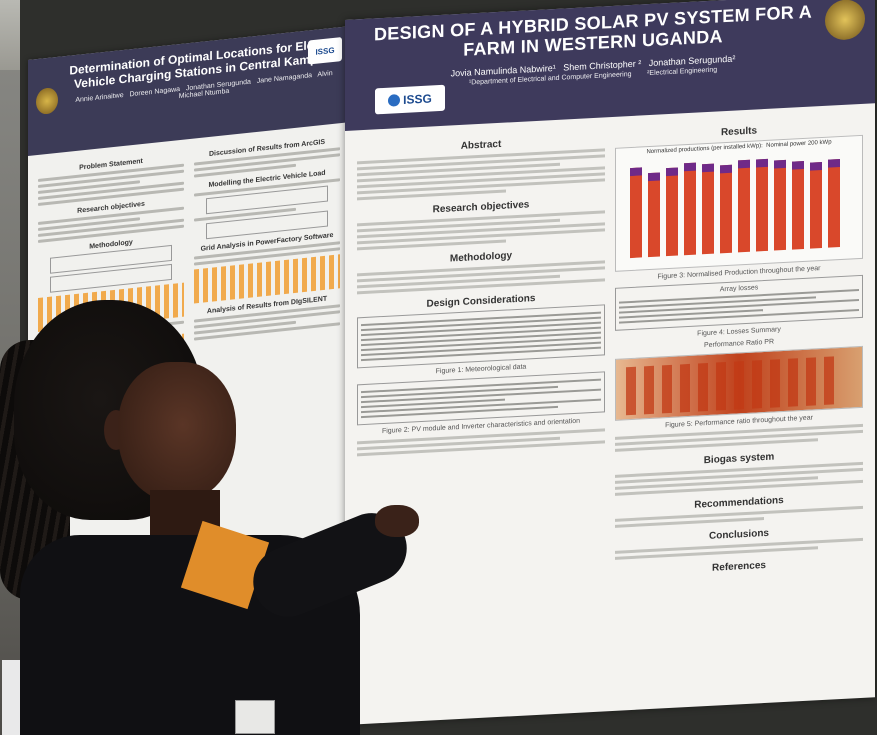 The image size is (877, 735). What do you see at coordinates (397, 521) in the screenshot?
I see `presenter-hand` at bounding box center [397, 521].